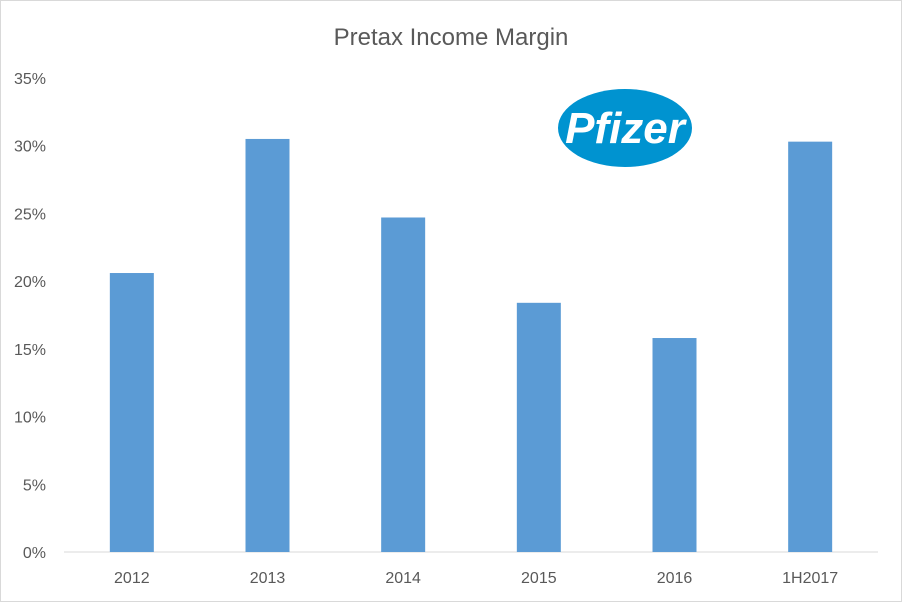  What do you see at coordinates (403, 578) in the screenshot?
I see `x-tick-label: 2014` at bounding box center [403, 578].